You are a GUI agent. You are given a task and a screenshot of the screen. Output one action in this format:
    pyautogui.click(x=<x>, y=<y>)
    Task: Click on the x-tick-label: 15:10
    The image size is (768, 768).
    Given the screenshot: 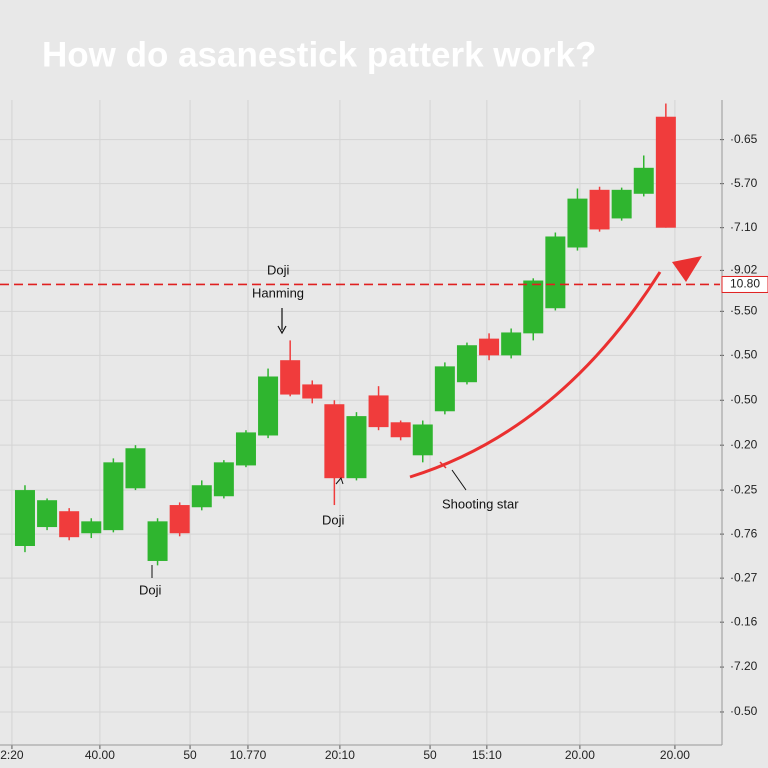 What is the action you would take?
    pyautogui.click(x=487, y=755)
    